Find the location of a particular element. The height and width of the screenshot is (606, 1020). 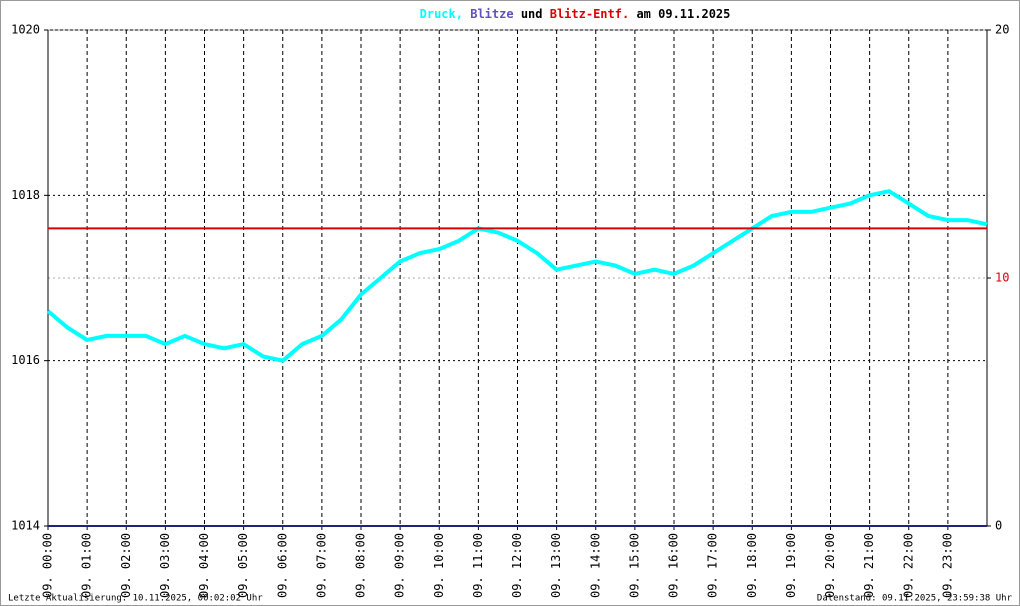

x-tick-label: 09. 10:00 is located at coordinates (439, 565).